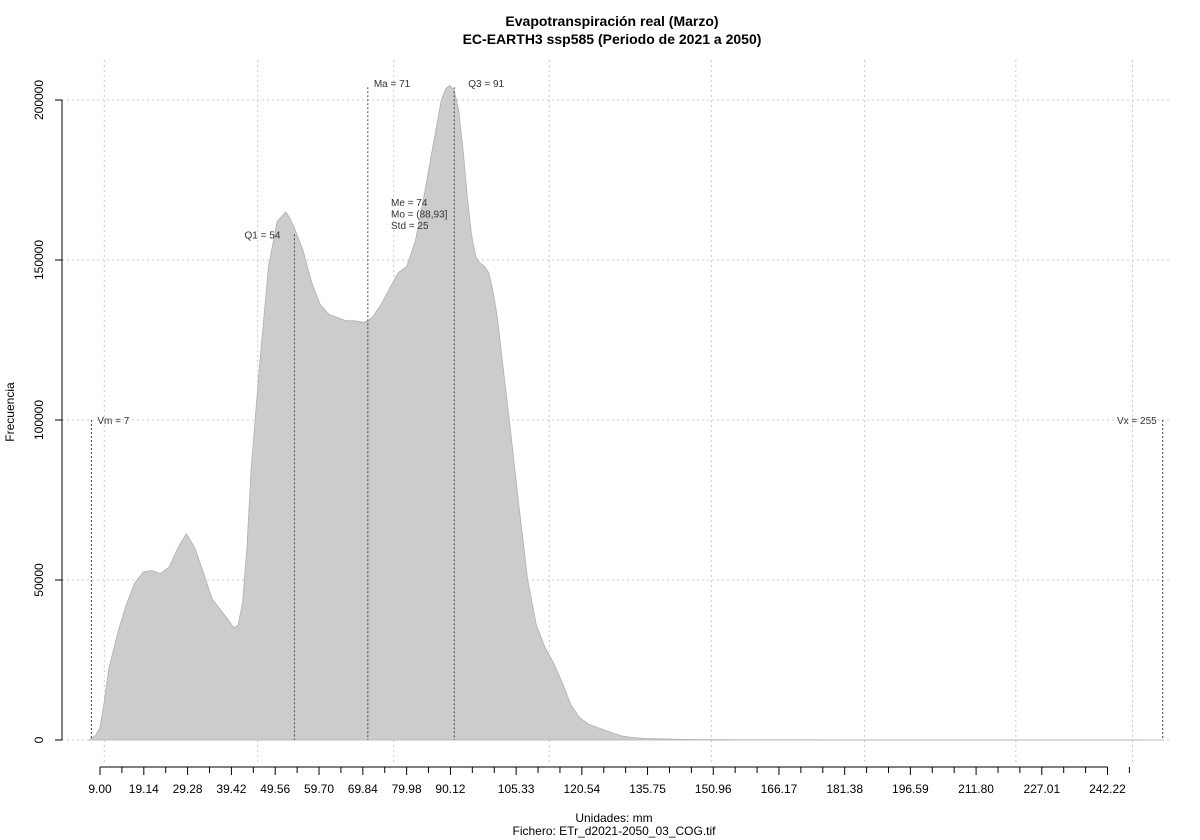 This screenshot has width=1200, height=840. What do you see at coordinates (615, 831) in the screenshot?
I see `file-caption: Fichero: ETr_d2021-2050_03_COG.tif` at bounding box center [615, 831].